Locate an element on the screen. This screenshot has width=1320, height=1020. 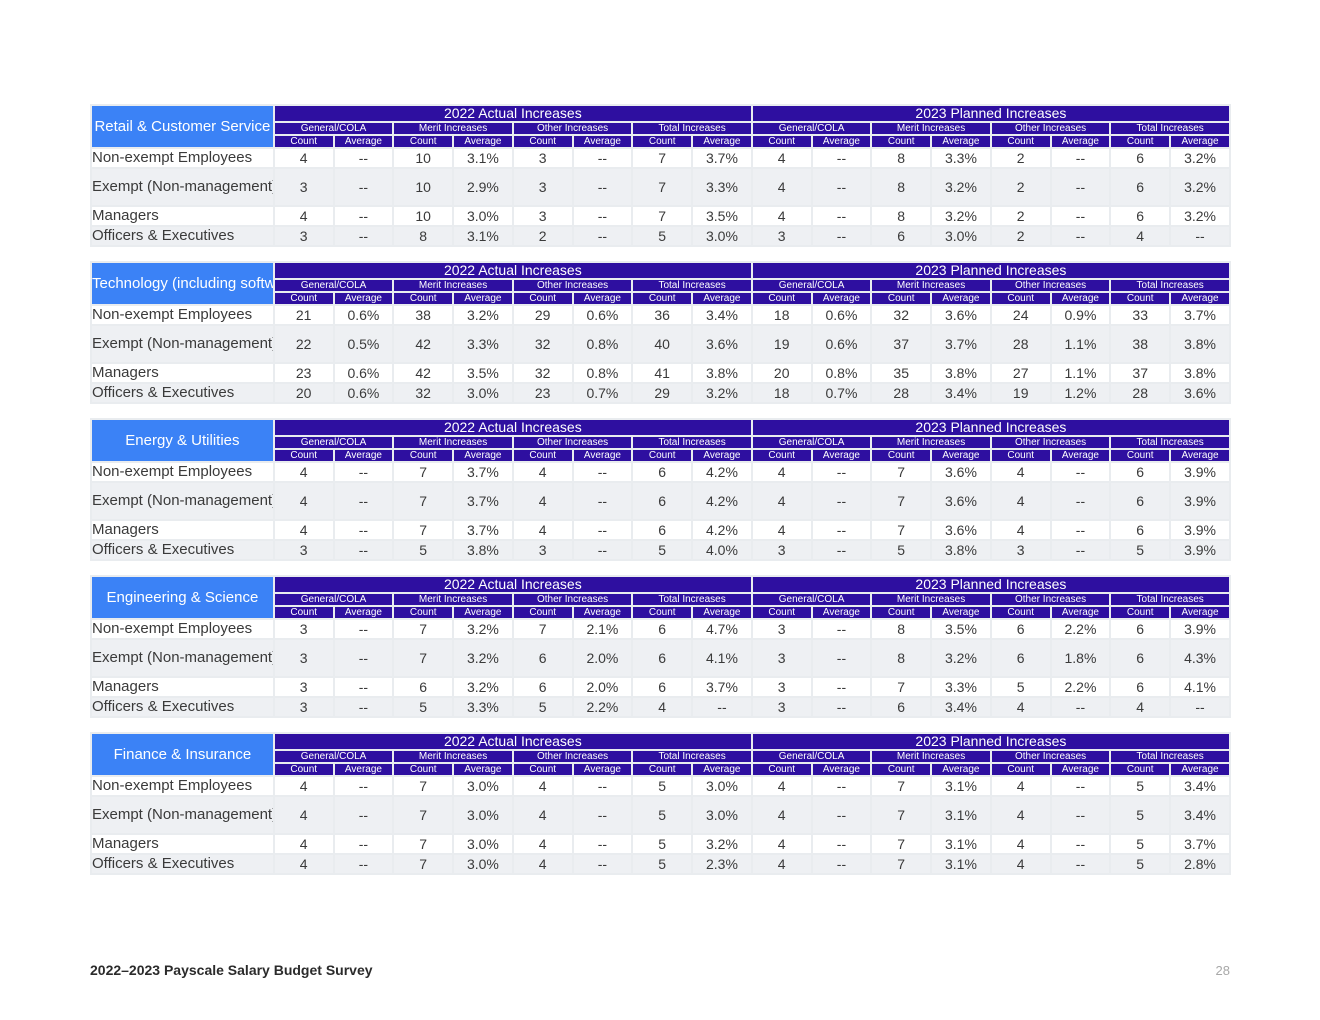
data-cell: 0.6% is located at coordinates (841, 315).